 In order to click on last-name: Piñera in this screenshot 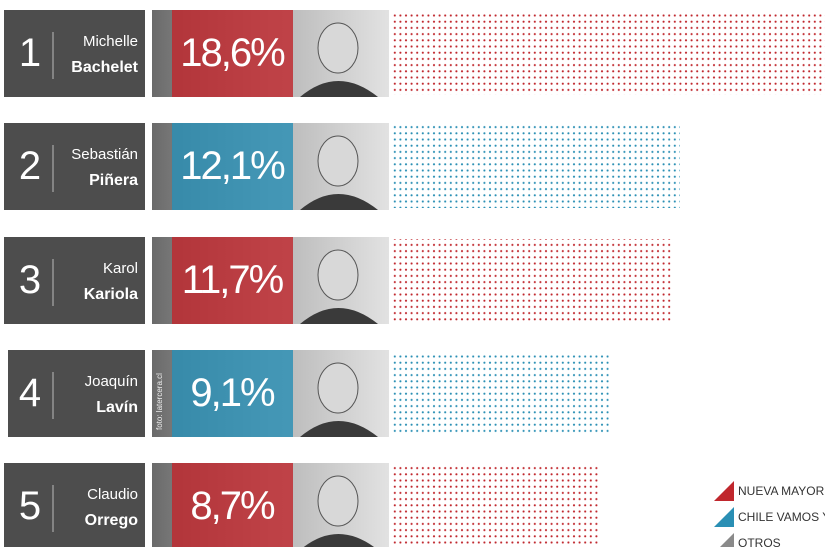, I will do `click(113, 180)`.